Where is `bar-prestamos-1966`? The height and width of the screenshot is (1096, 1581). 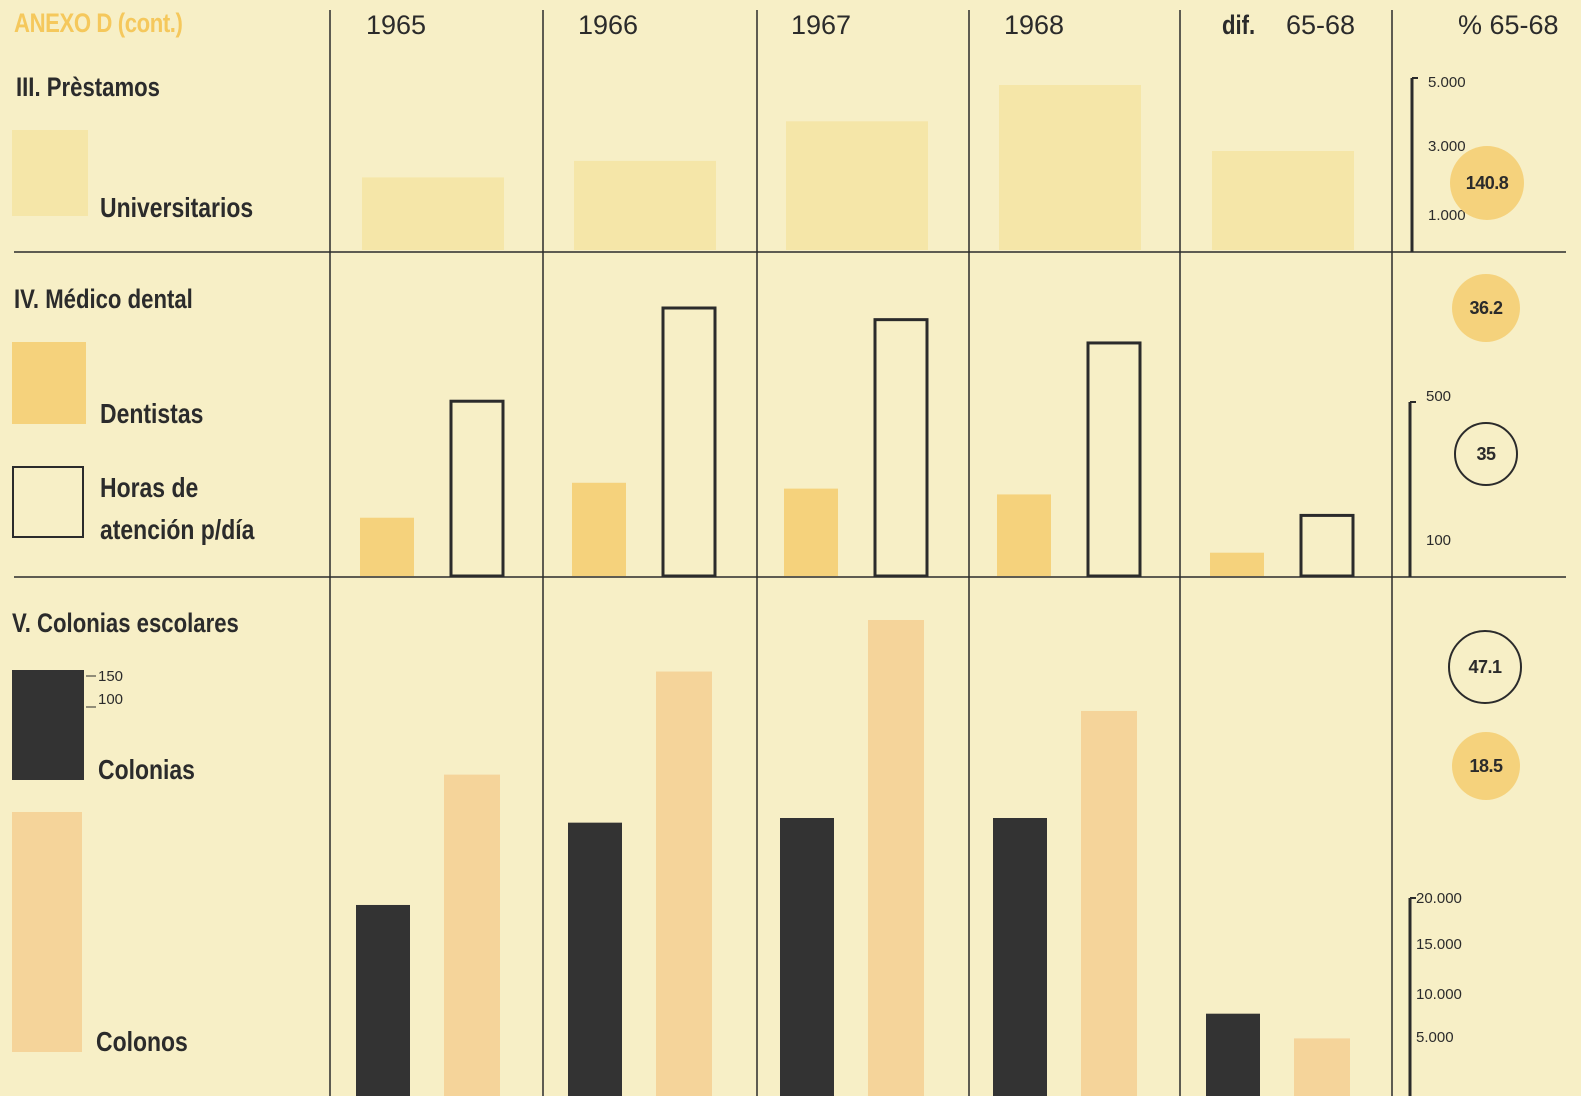 bar-prestamos-1966 is located at coordinates (645, 205).